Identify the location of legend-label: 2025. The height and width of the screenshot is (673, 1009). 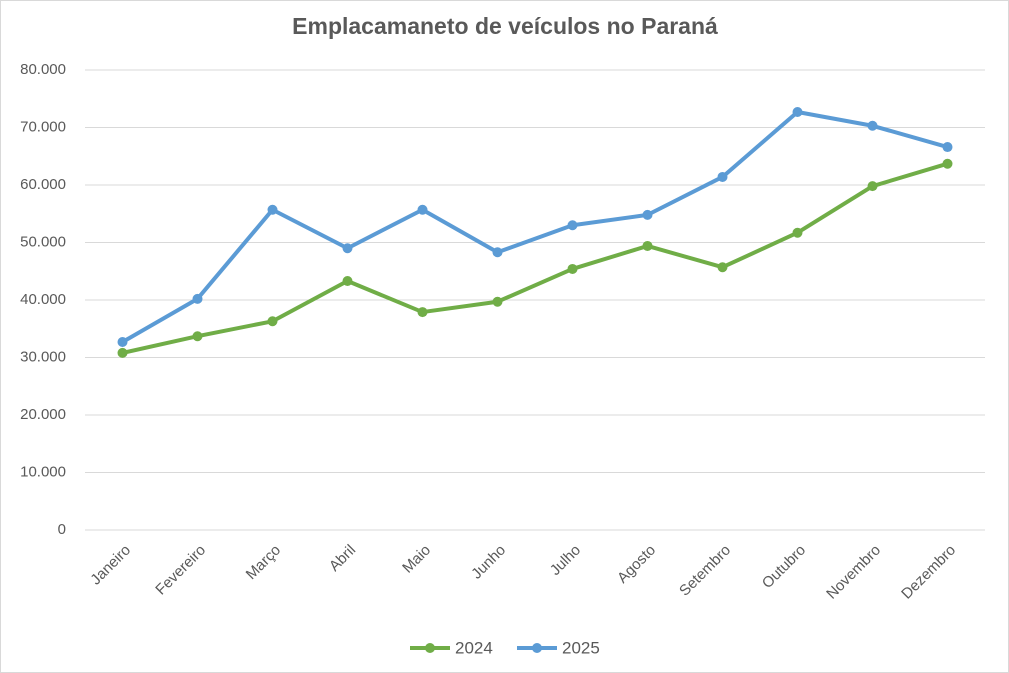
(581, 647).